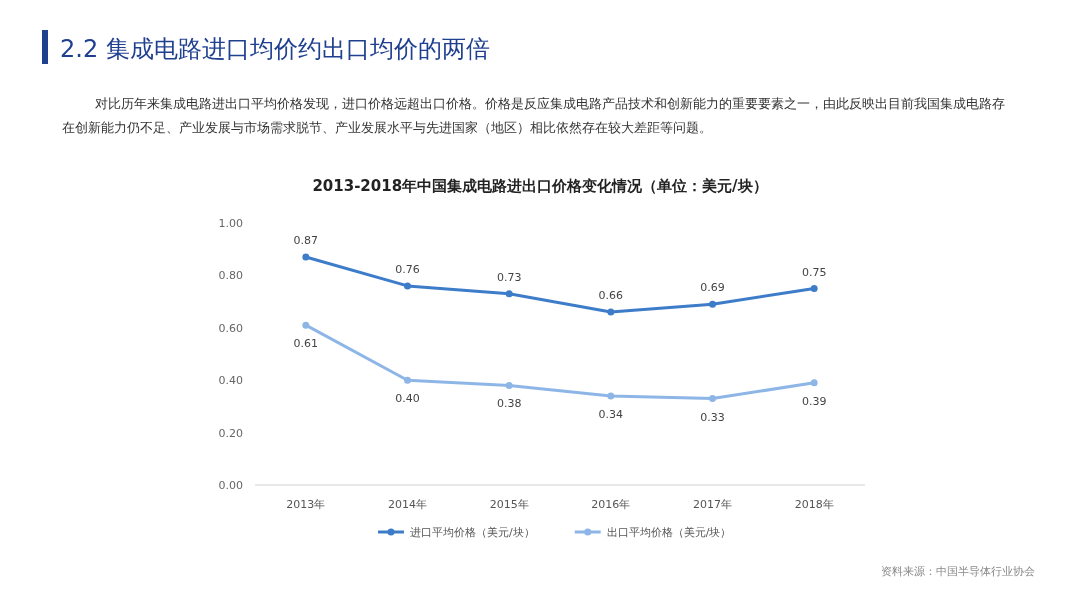  Describe the element at coordinates (814, 401) in the screenshot. I see `data-label: 0.39` at that location.